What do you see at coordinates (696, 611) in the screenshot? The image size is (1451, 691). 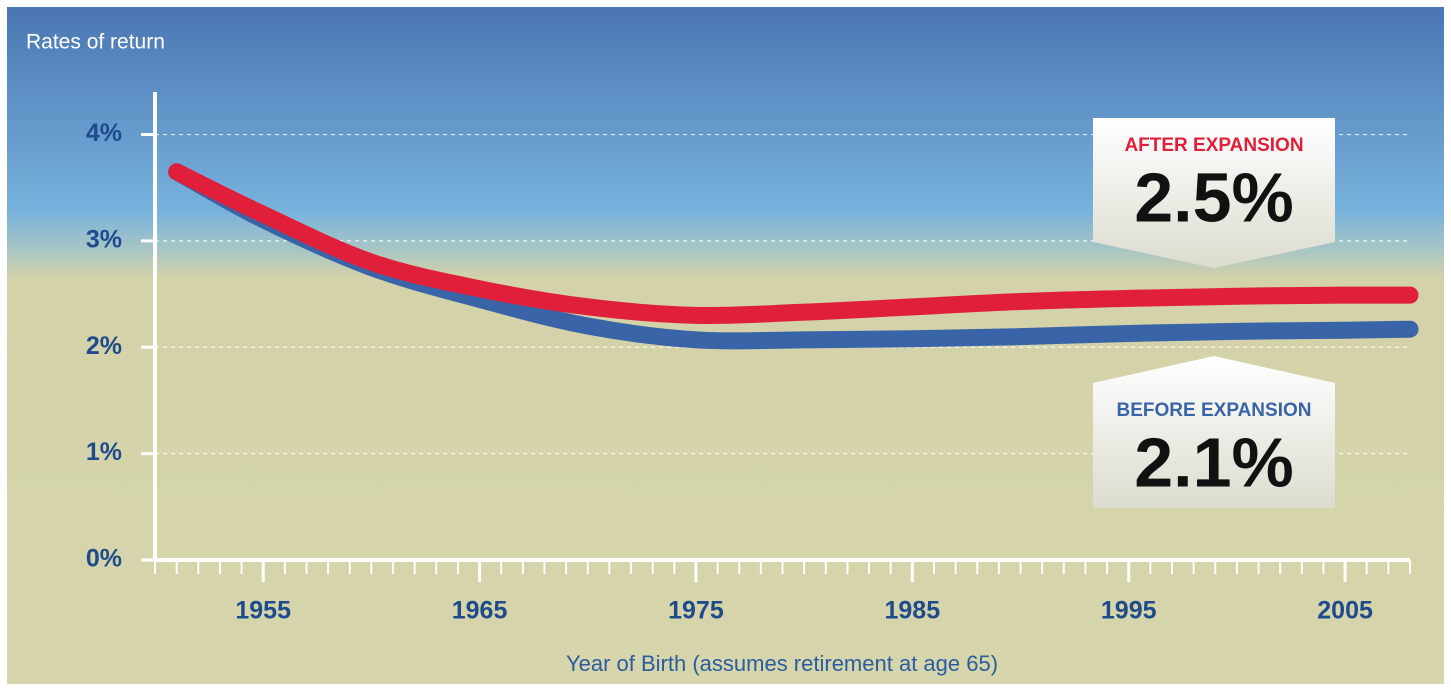 I see `x-tick-label: 1975` at bounding box center [696, 611].